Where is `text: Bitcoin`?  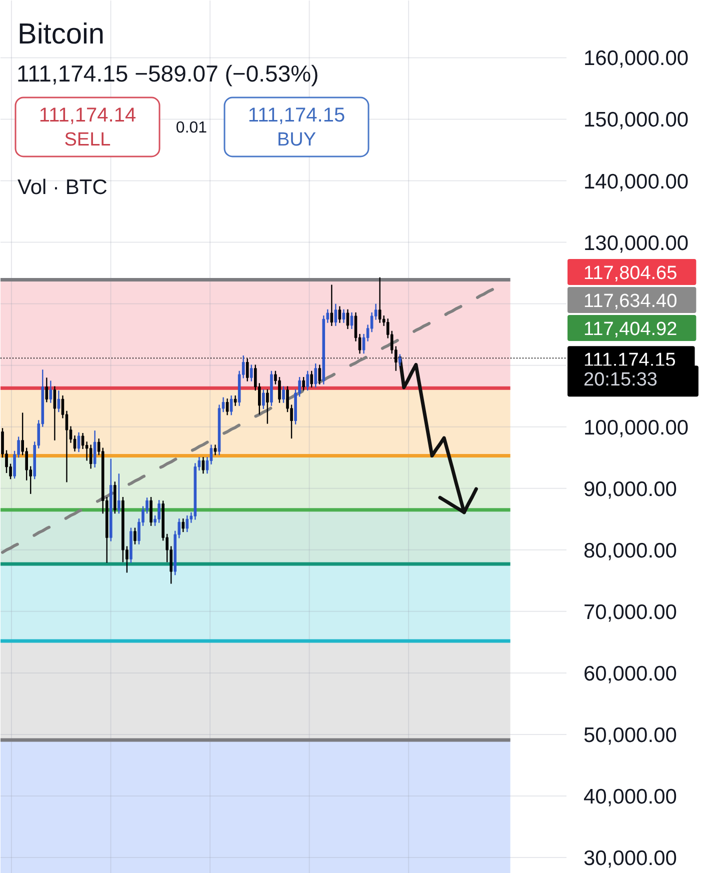 text: Bitcoin is located at coordinates (61, 34).